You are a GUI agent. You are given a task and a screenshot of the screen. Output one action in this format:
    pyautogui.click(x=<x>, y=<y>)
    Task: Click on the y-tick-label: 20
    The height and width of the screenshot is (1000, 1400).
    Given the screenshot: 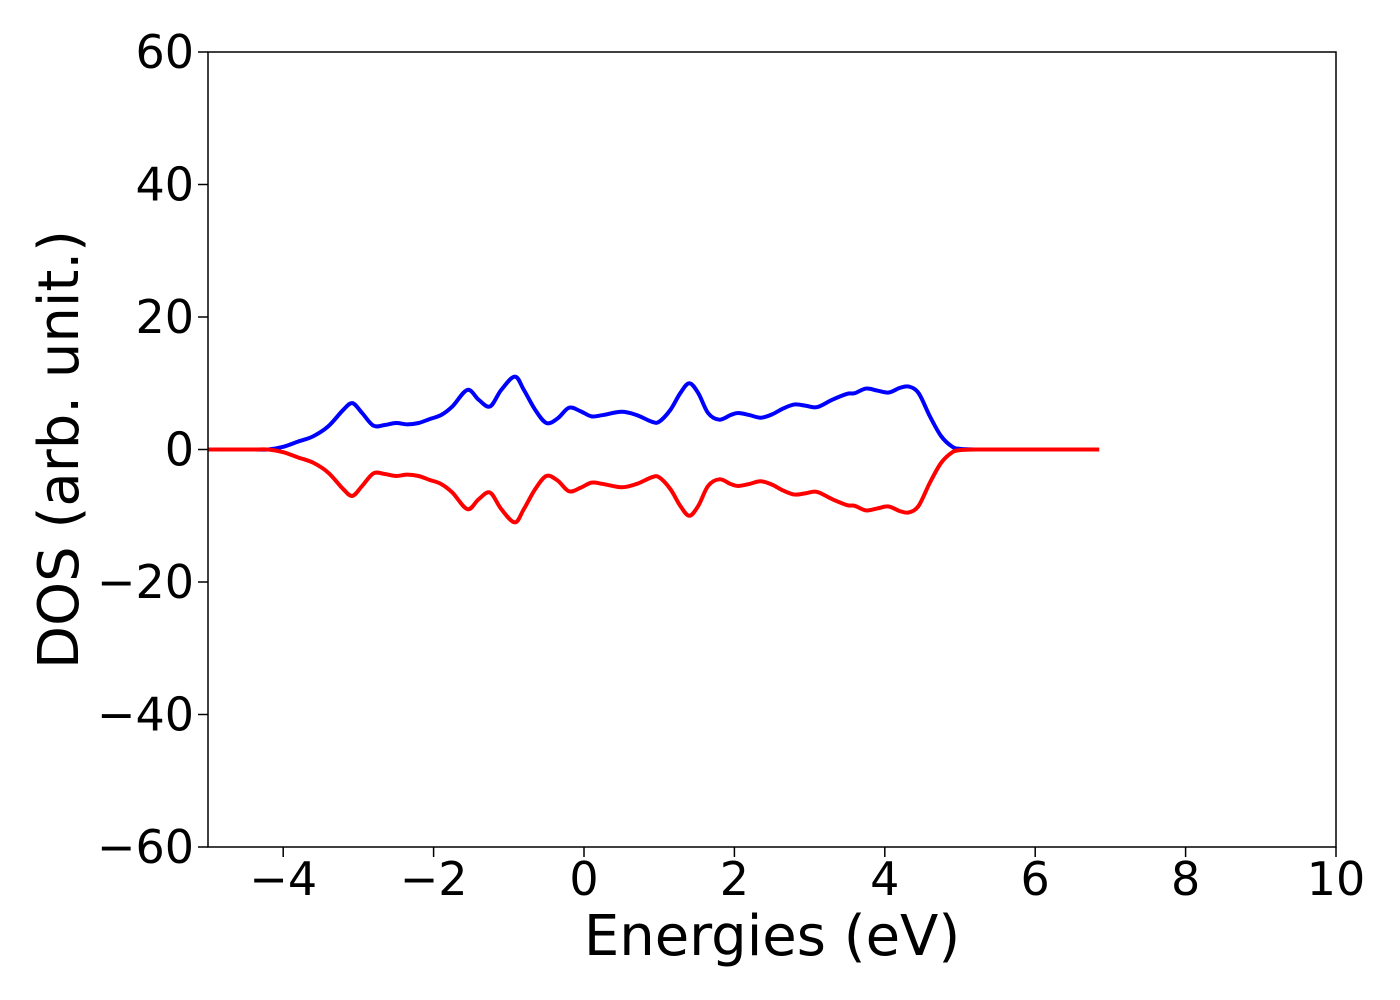 What is the action you would take?
    pyautogui.click(x=164, y=317)
    